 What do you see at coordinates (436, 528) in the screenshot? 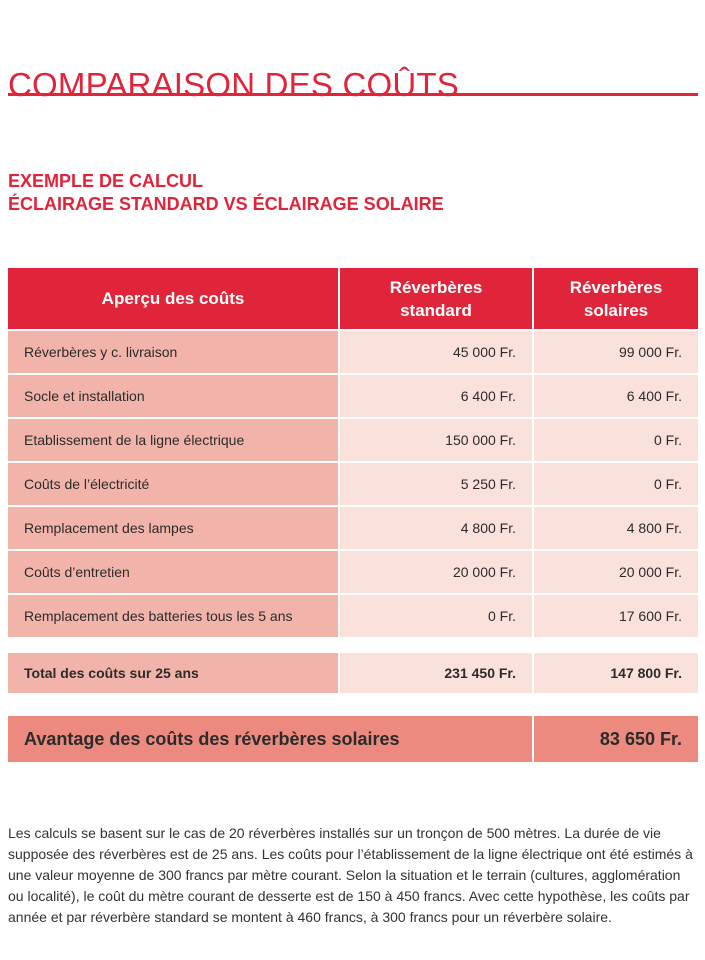
I see `row-standard-value: 4 800 Fr.` at bounding box center [436, 528].